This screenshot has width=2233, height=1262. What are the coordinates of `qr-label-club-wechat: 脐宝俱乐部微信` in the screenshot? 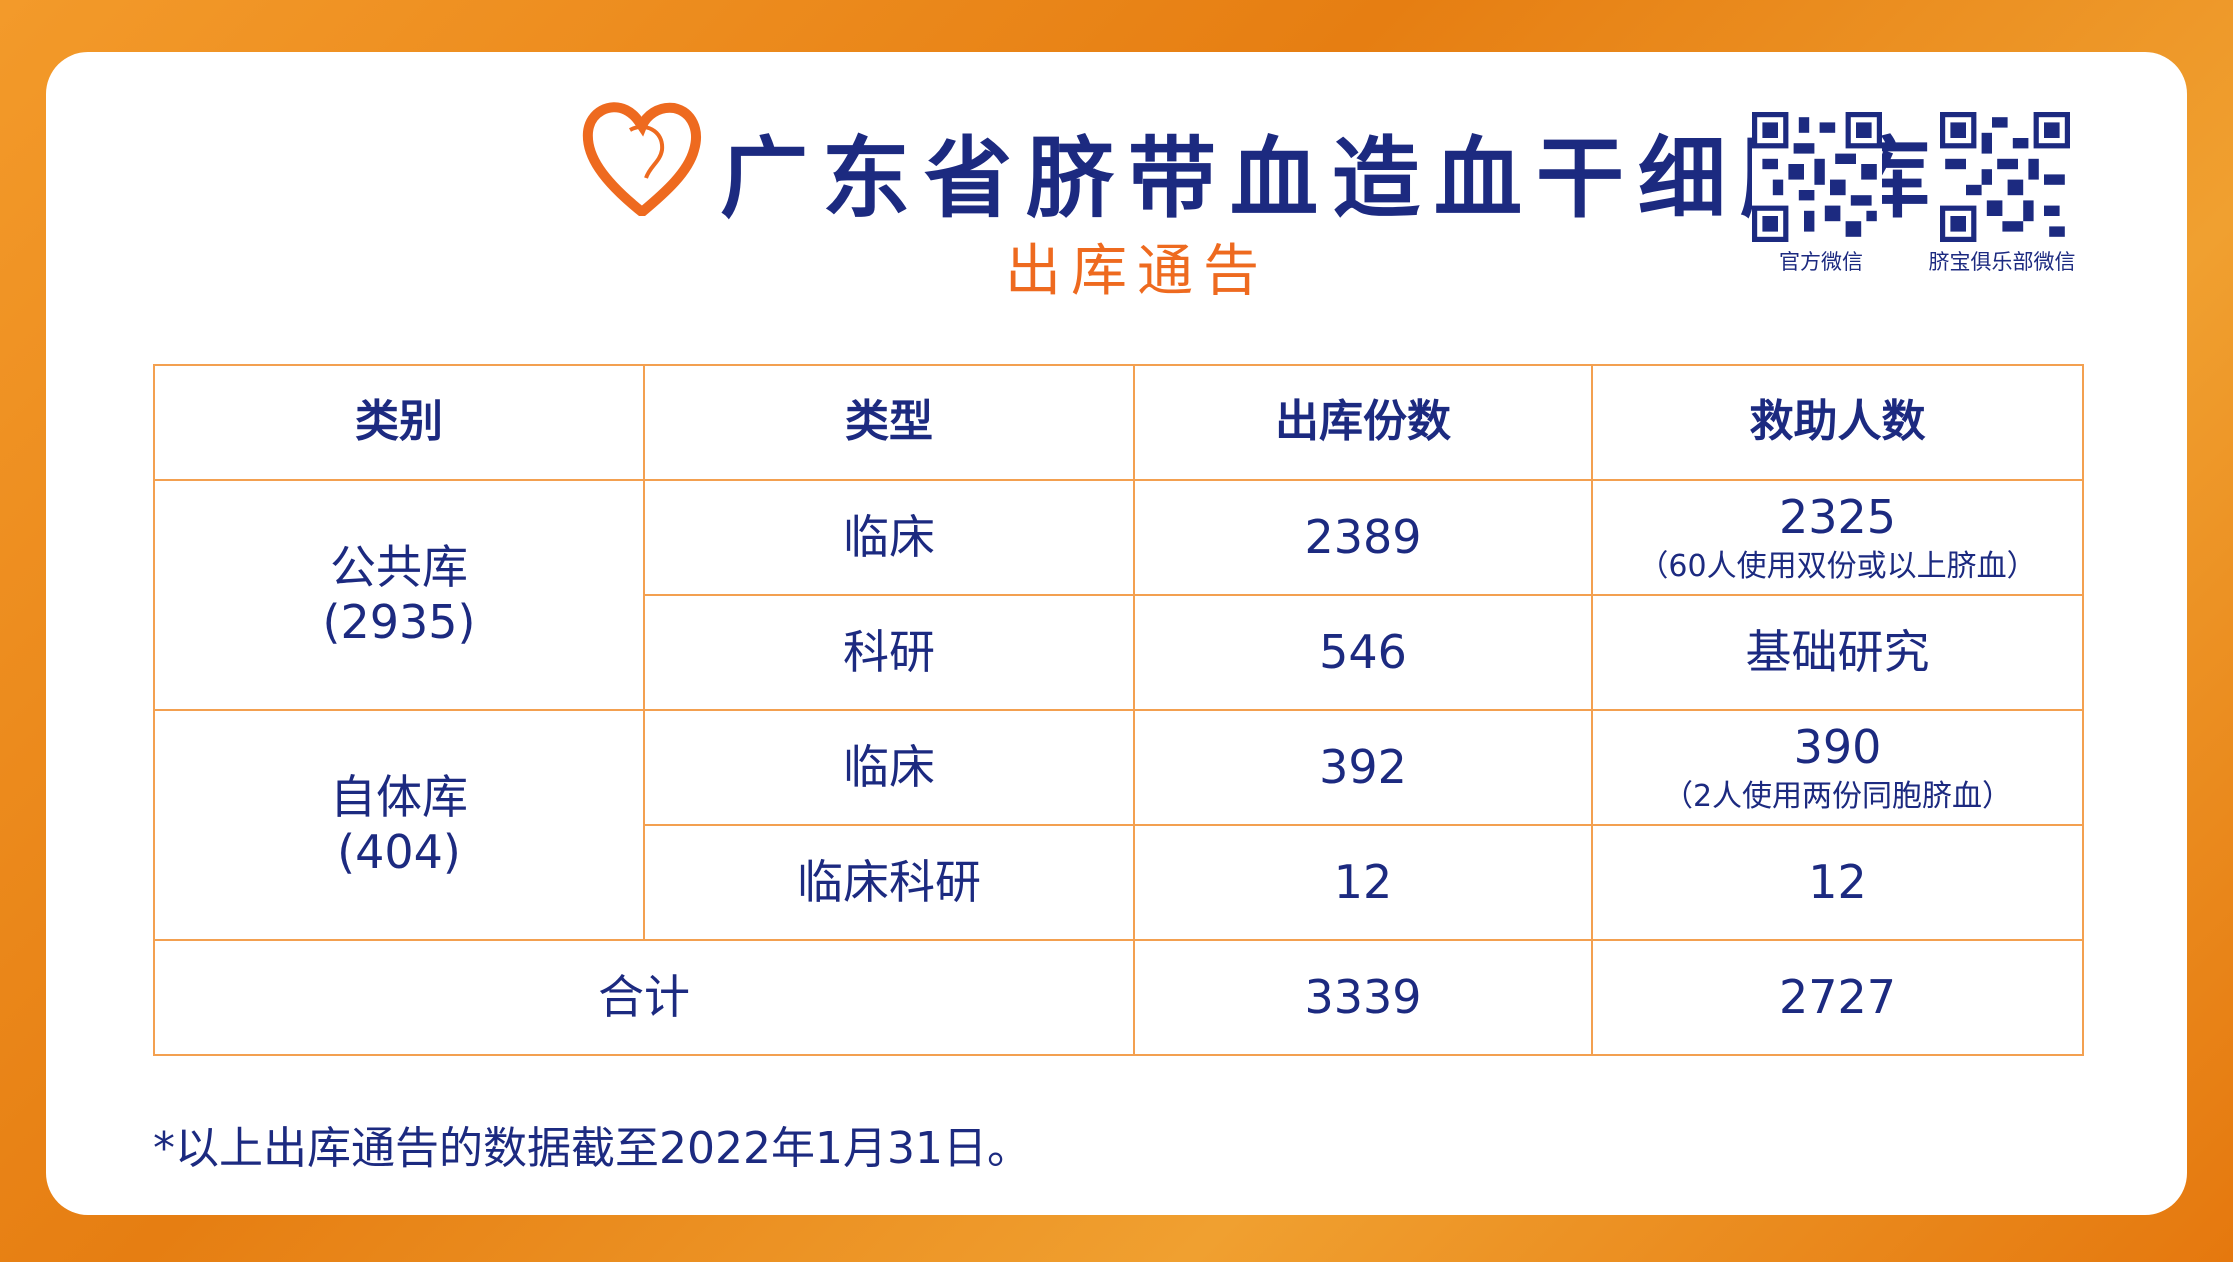 It's located at (2002, 262).